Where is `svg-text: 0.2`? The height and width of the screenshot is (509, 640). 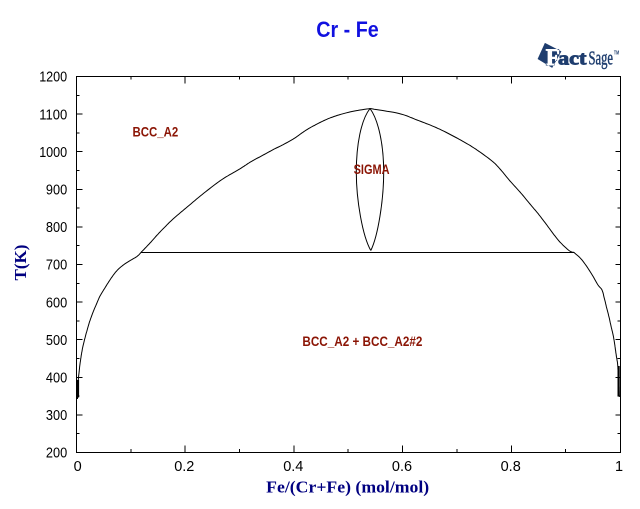 svg-text: 0.2 is located at coordinates (184, 467).